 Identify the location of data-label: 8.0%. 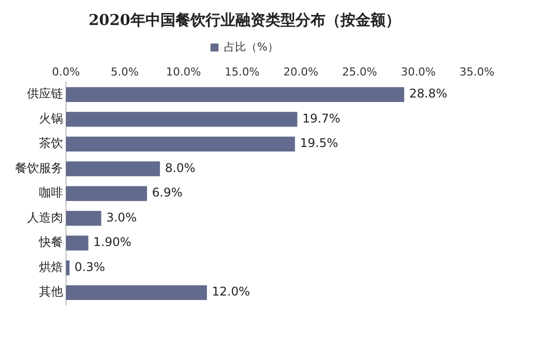
(180, 167).